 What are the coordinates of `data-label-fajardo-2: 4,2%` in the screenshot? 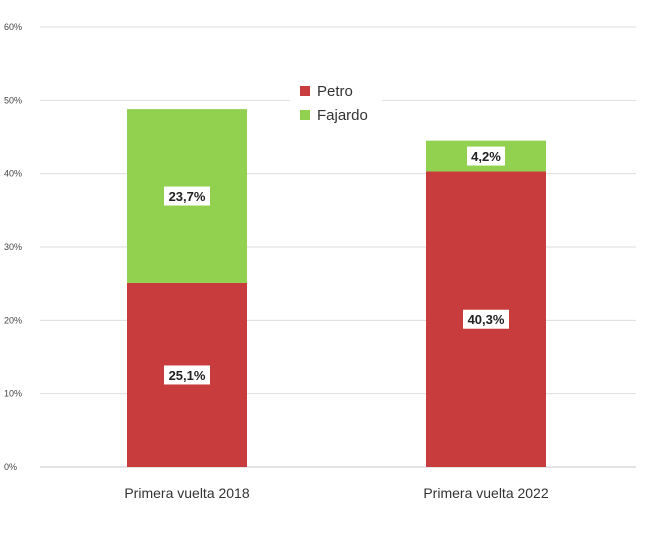 It's located at (486, 156).